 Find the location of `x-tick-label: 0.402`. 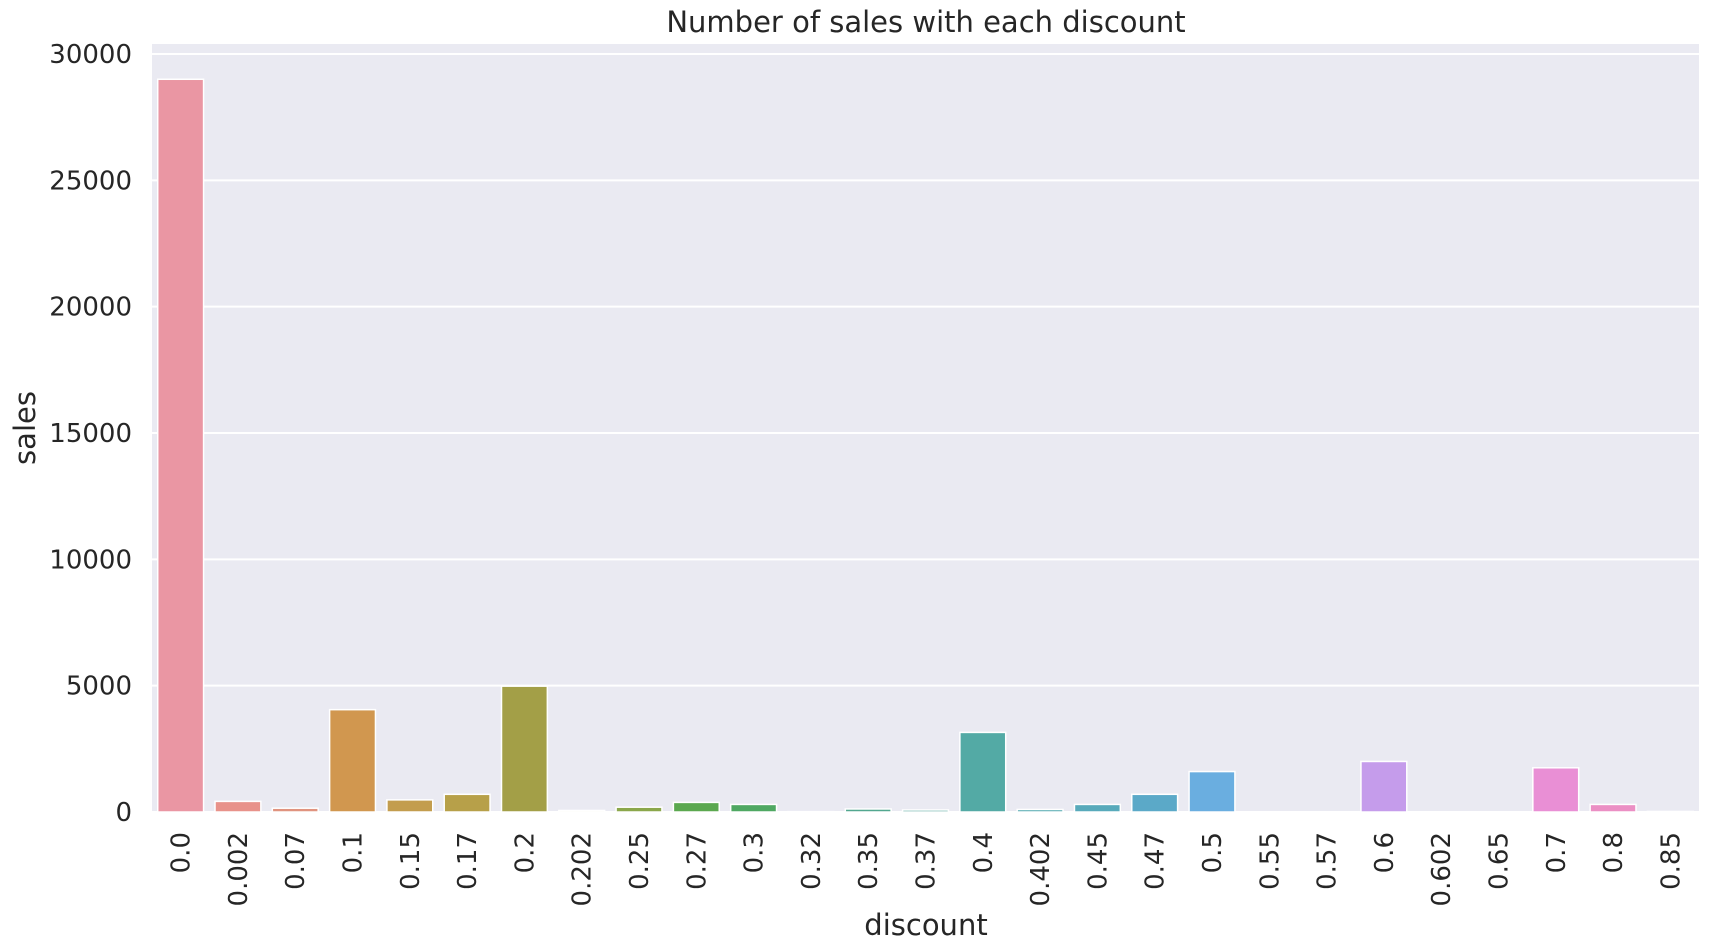

x-tick-label: 0.402 is located at coordinates (1041, 869).